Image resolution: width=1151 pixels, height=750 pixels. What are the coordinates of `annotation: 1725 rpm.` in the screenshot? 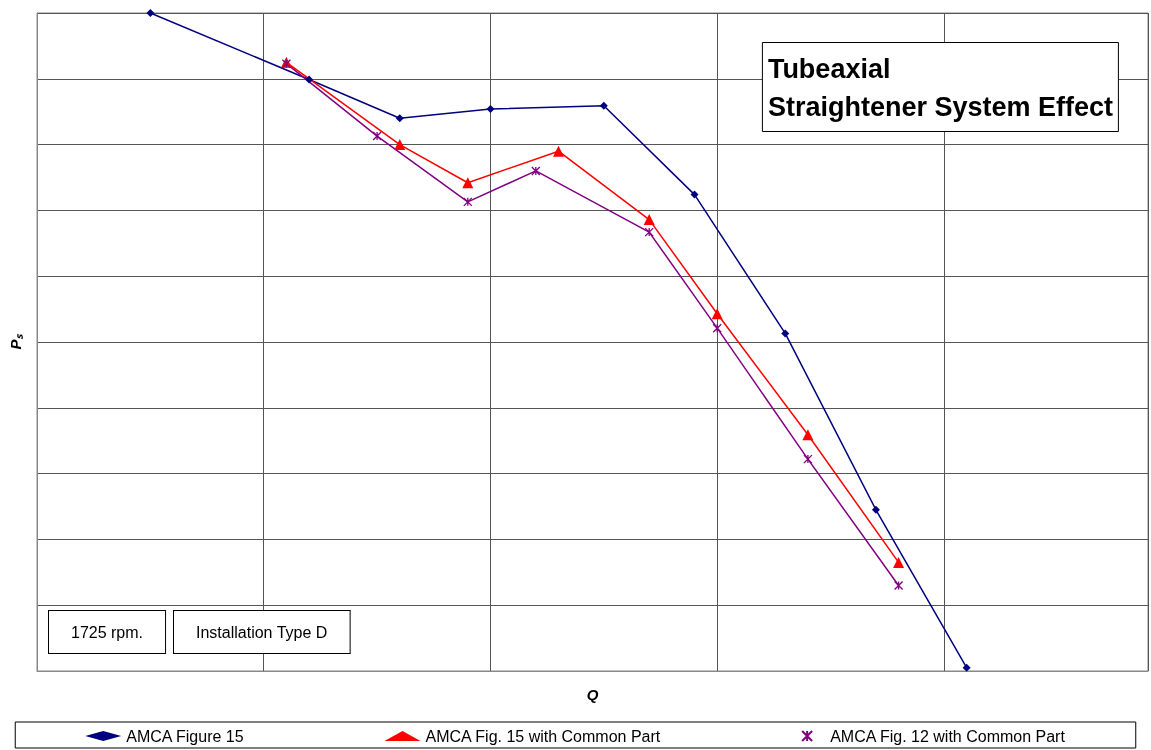 It's located at (107, 632).